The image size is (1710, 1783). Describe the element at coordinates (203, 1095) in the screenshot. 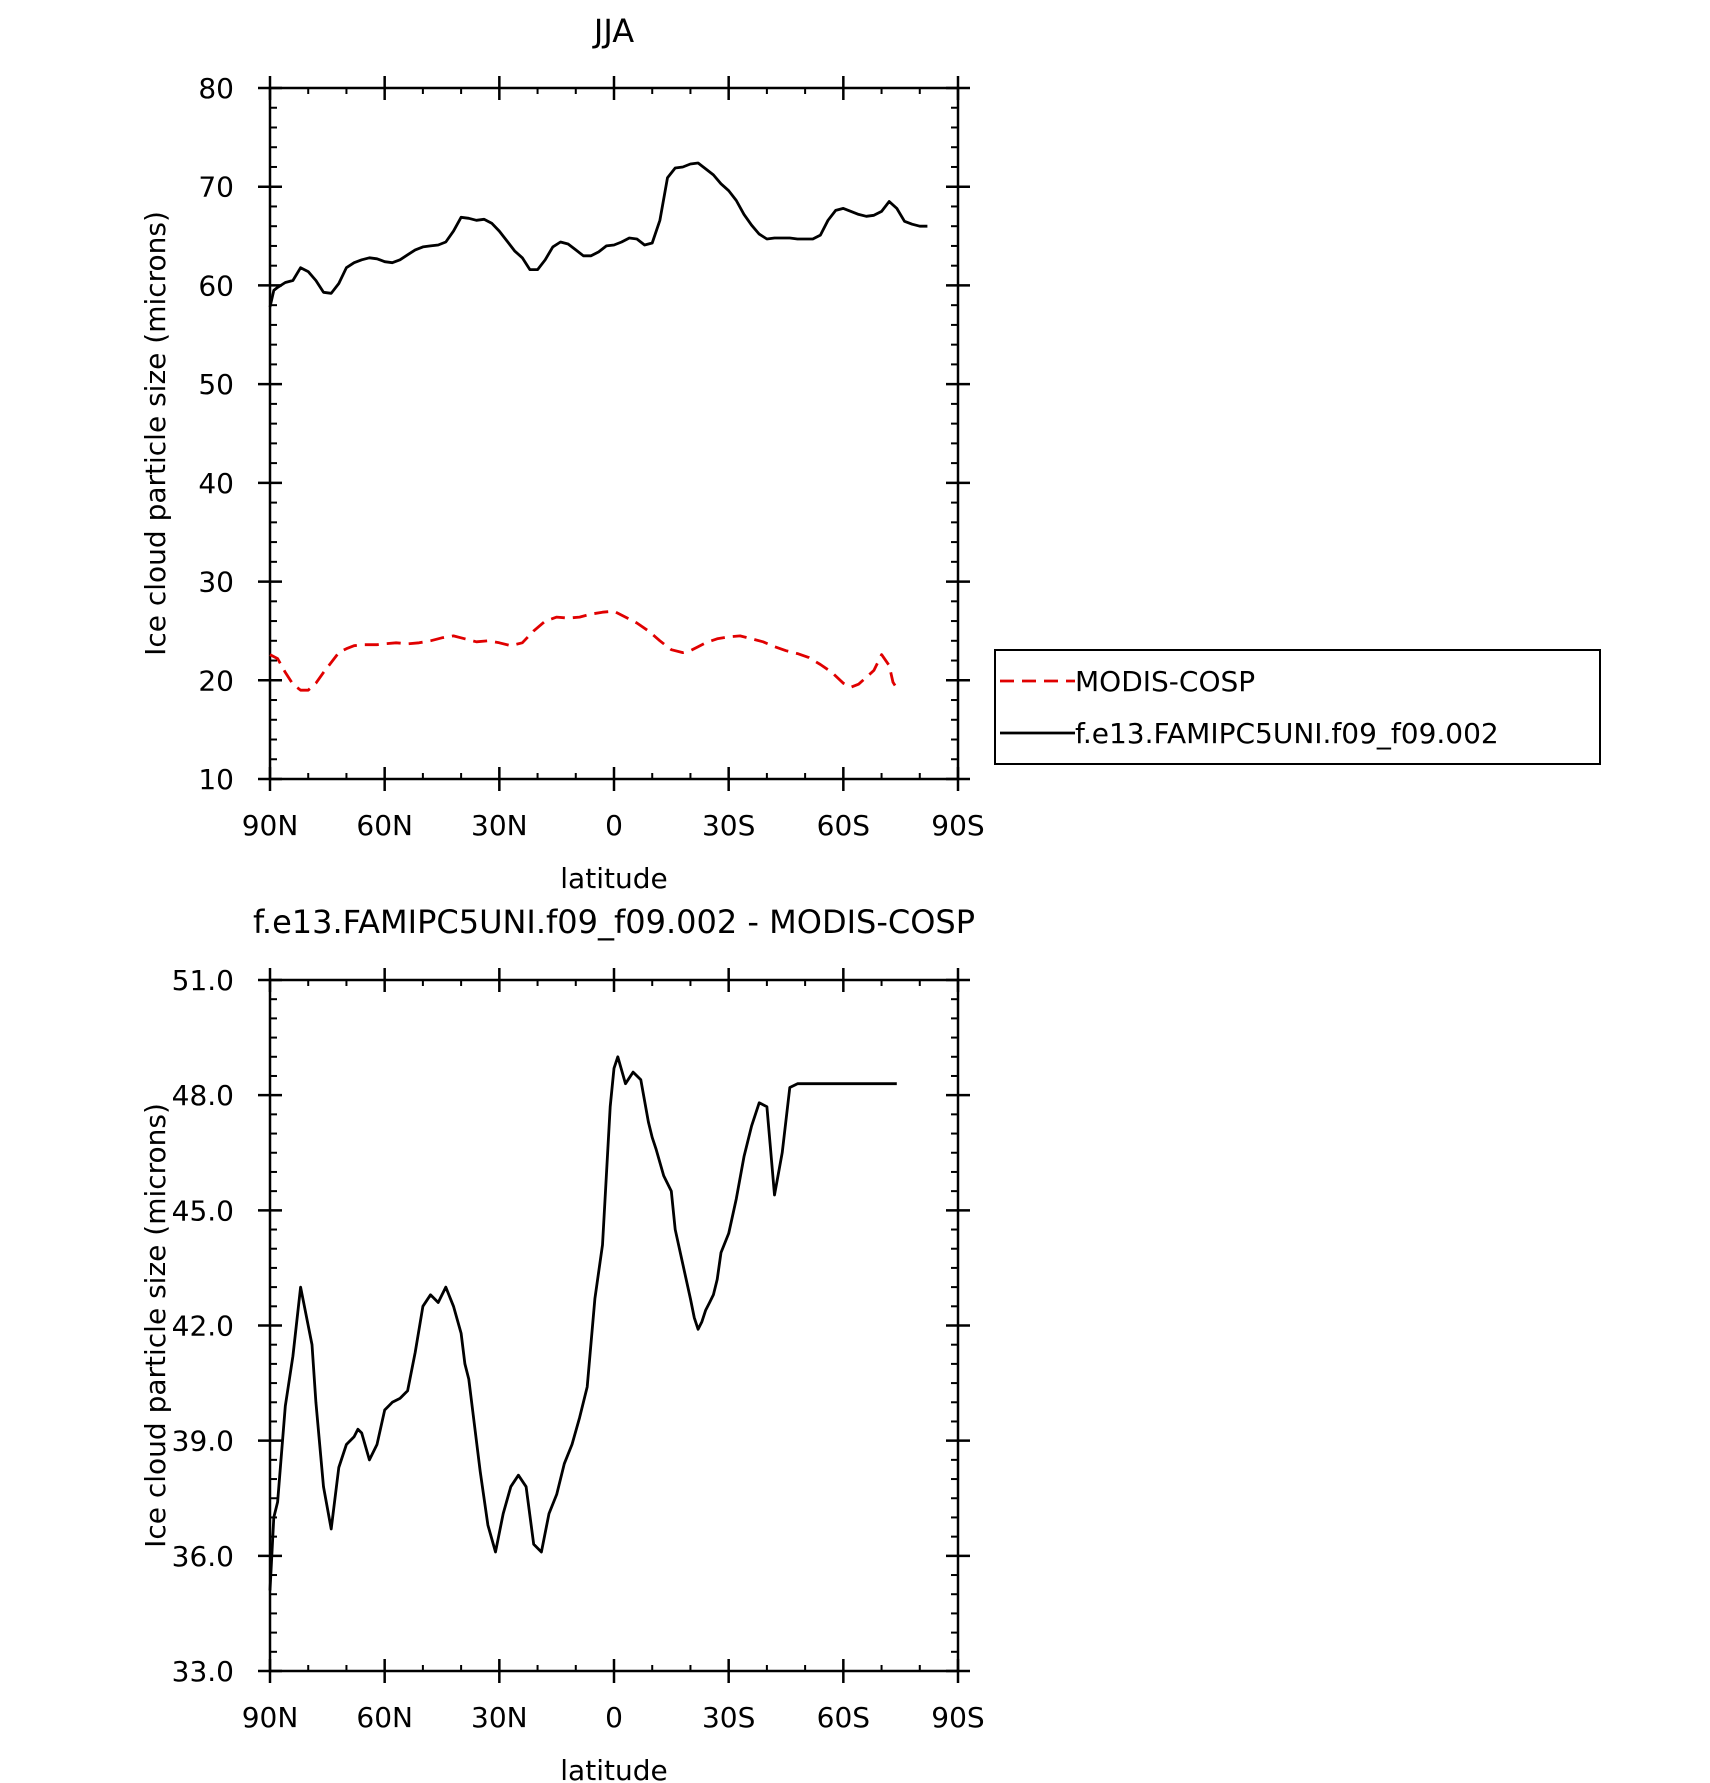

I see `y-tick-label: 48.0` at that location.